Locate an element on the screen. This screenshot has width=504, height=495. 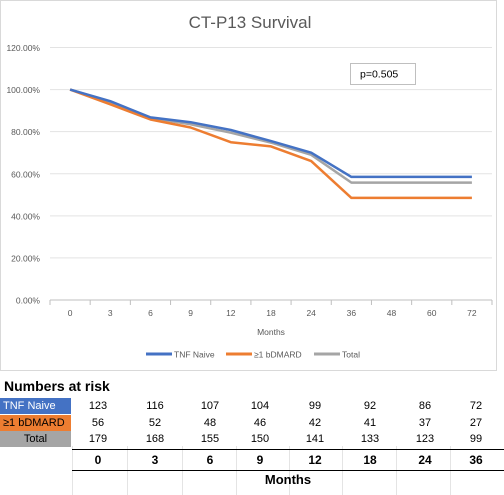
y-tick-label: 20.00% is located at coordinates (25, 258).